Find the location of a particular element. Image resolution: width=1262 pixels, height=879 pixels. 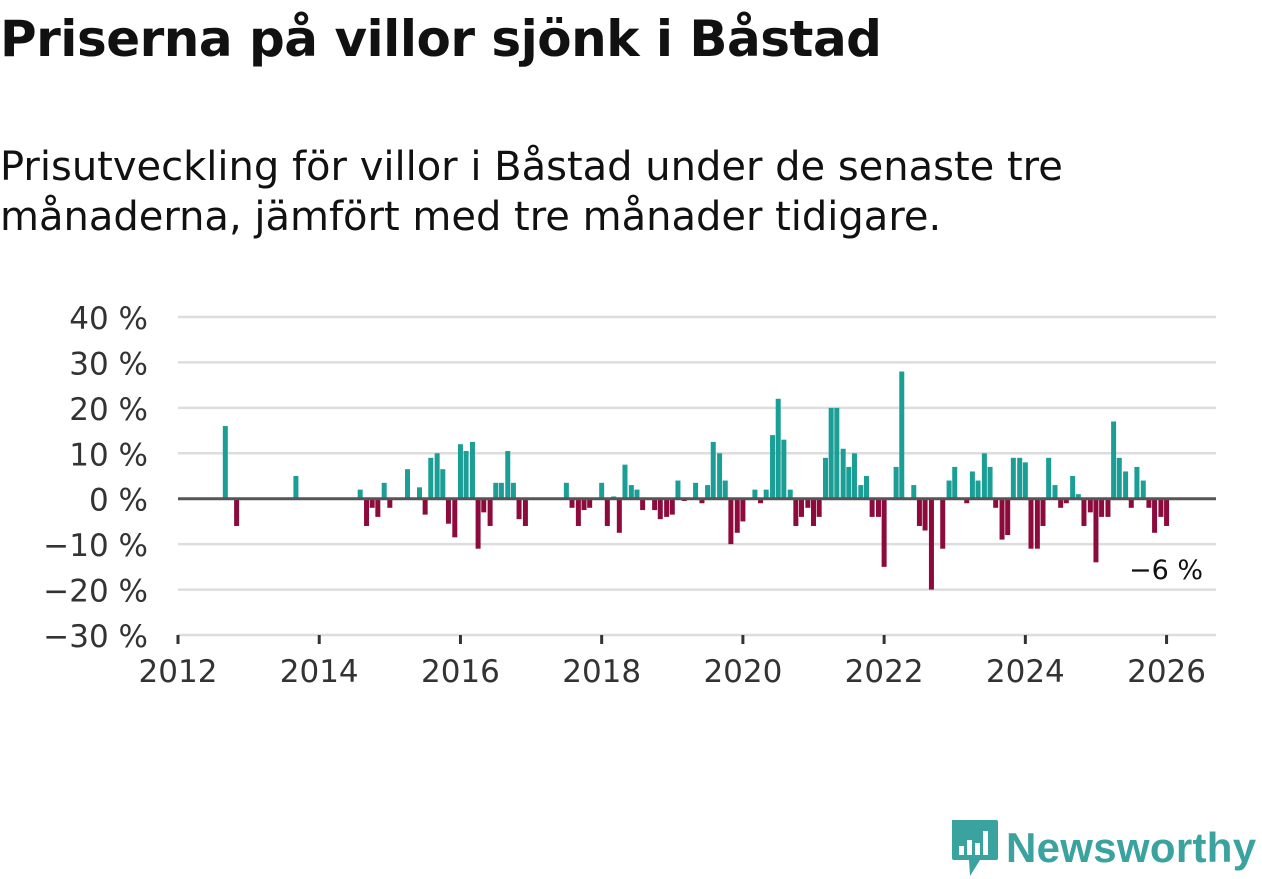

chart-title: Priserna på villor sjönk i Båstad is located at coordinates (441, 39).